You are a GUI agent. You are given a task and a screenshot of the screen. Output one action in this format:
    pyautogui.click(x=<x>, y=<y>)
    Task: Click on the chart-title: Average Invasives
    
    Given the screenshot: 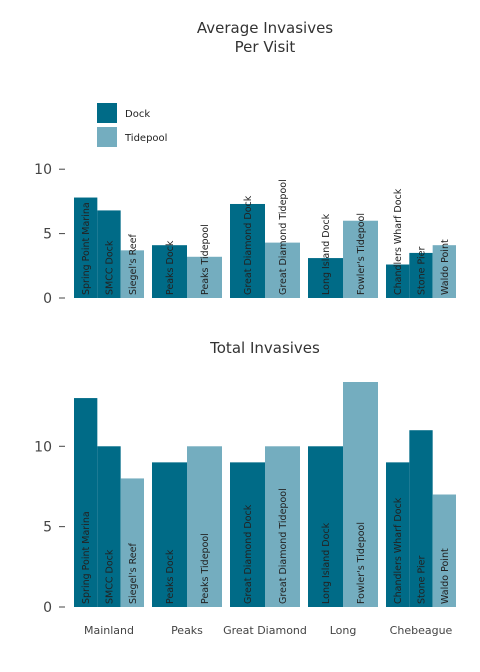 What is the action you would take?
    pyautogui.click(x=265, y=28)
    